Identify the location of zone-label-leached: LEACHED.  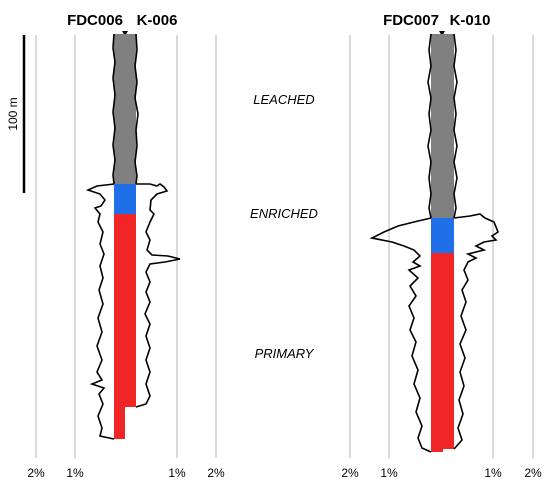
(283, 99).